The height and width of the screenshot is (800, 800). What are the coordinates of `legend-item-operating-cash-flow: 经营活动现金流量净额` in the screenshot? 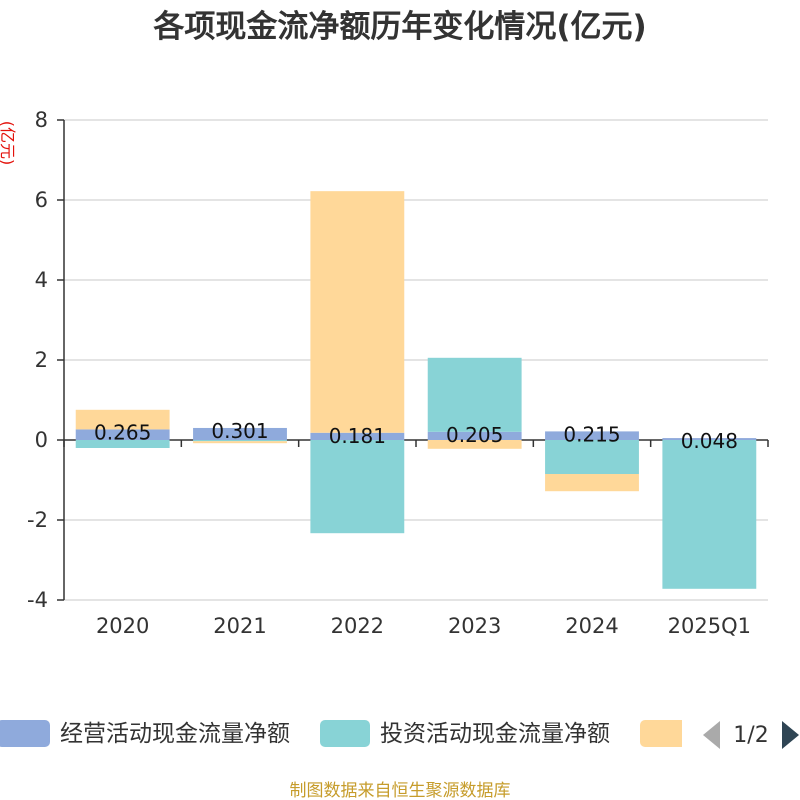 It's located at (145, 733).